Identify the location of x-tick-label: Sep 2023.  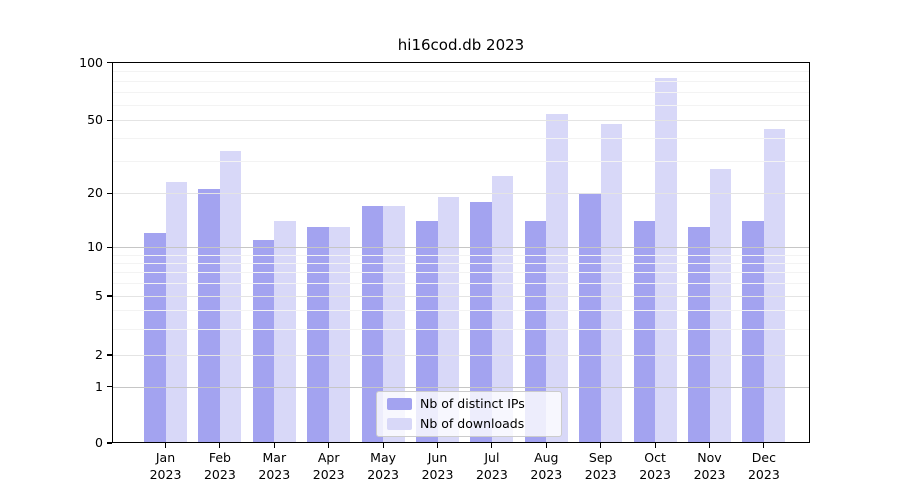
(600, 466).